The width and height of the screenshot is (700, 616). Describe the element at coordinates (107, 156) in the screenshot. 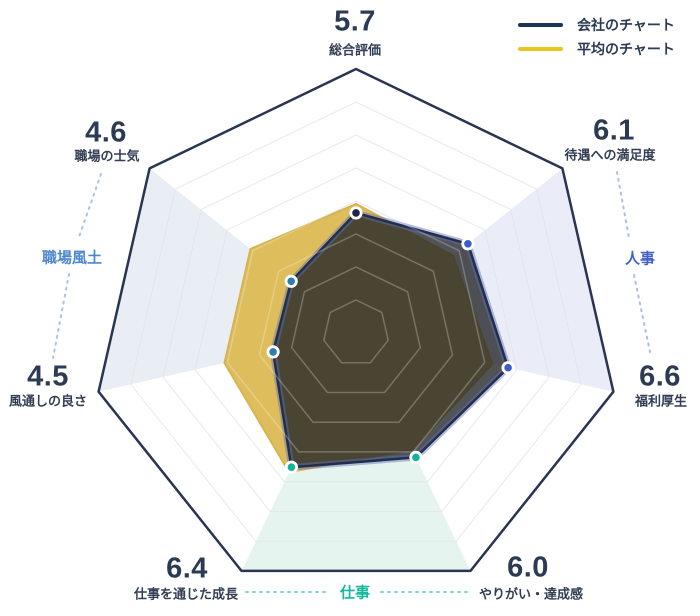

I see `axis-label-morale: 職場の士気` at that location.